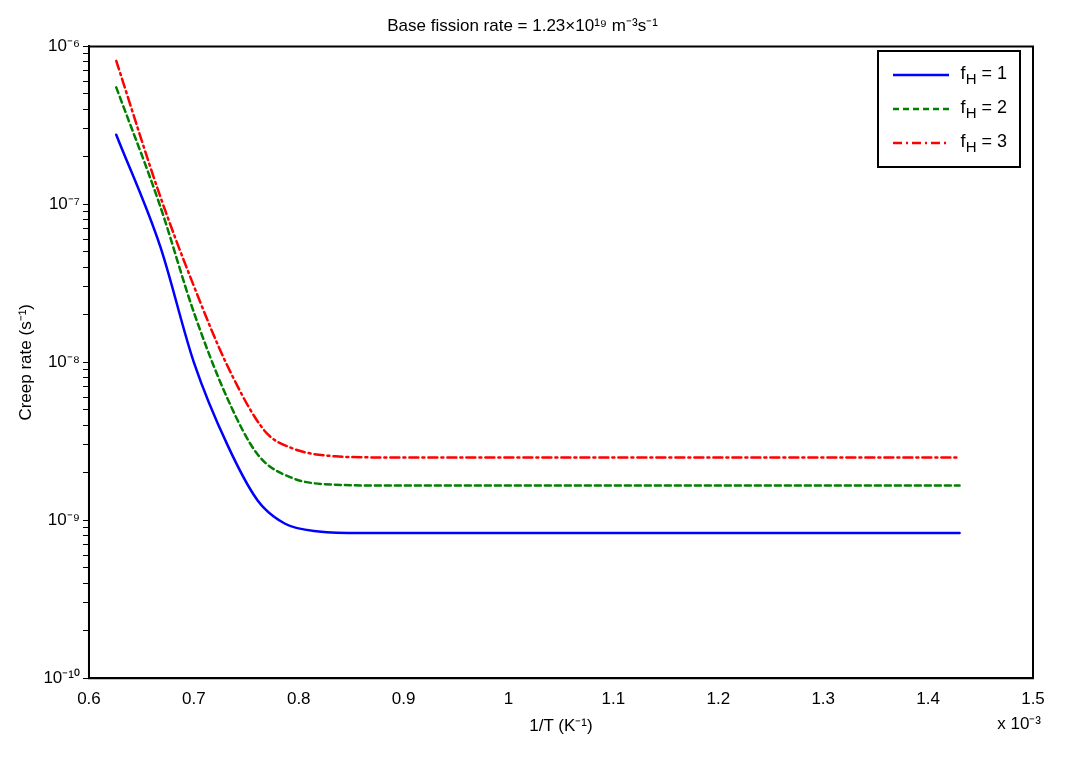 The image size is (1065, 769). Describe the element at coordinates (983, 109) in the screenshot. I see `legend-label: f$_{H}$ = 2` at that location.